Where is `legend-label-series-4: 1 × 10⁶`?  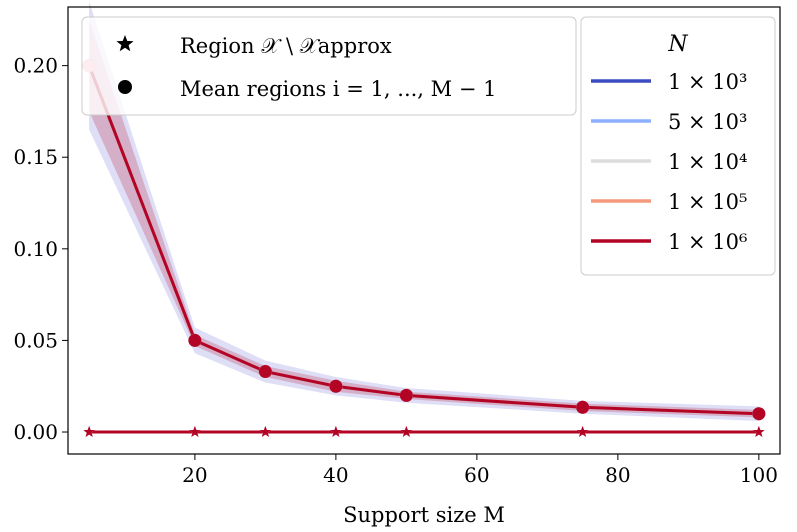 legend-label-series-4: 1 × 10⁶ is located at coordinates (707, 242).